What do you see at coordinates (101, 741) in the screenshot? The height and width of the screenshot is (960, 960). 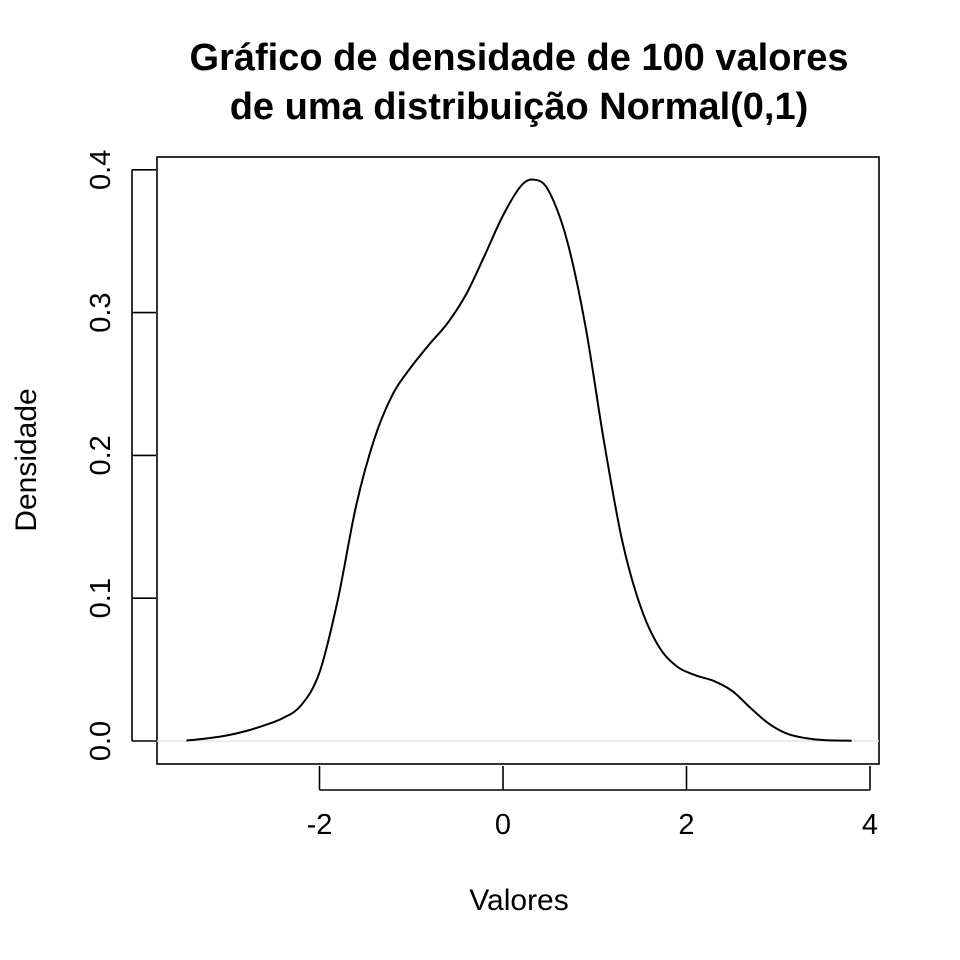 I see `y-tick-label: 0.0` at bounding box center [101, 741].